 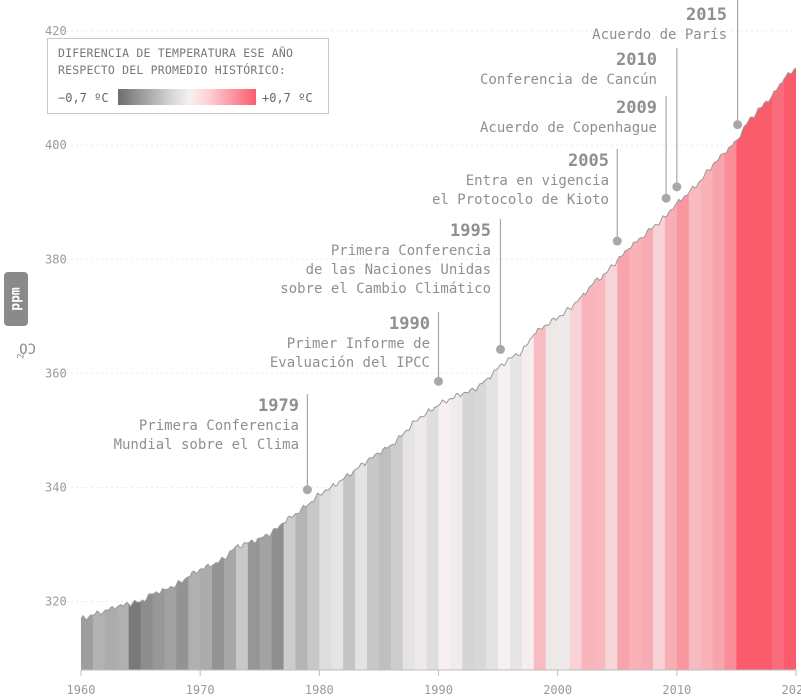 I want to click on y-axis-unit-badge: ppm, so click(x=16, y=299).